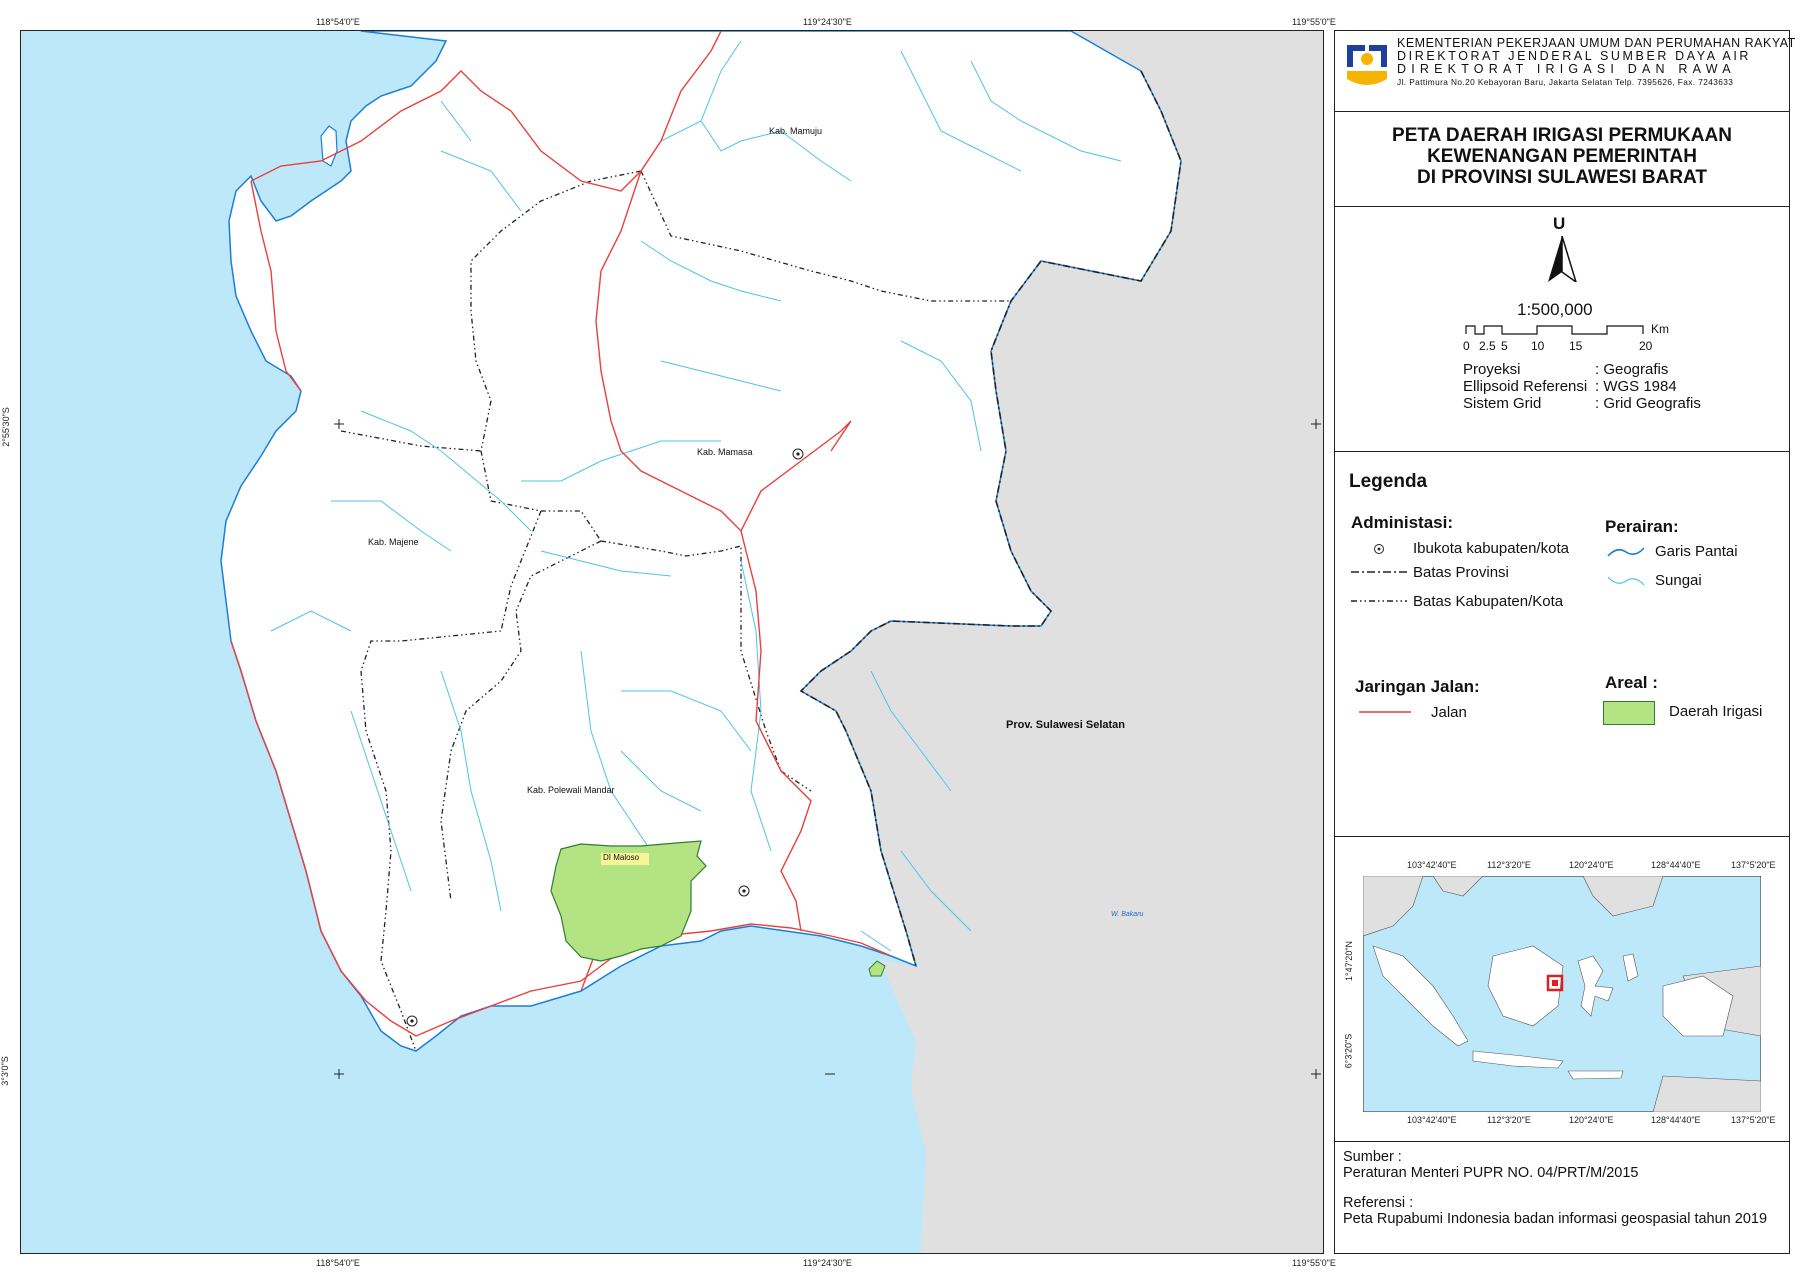 This screenshot has width=1800, height=1272. Describe the element at coordinates (1538, 346) in the screenshot. I see `scale-tick-10: 10` at that location.